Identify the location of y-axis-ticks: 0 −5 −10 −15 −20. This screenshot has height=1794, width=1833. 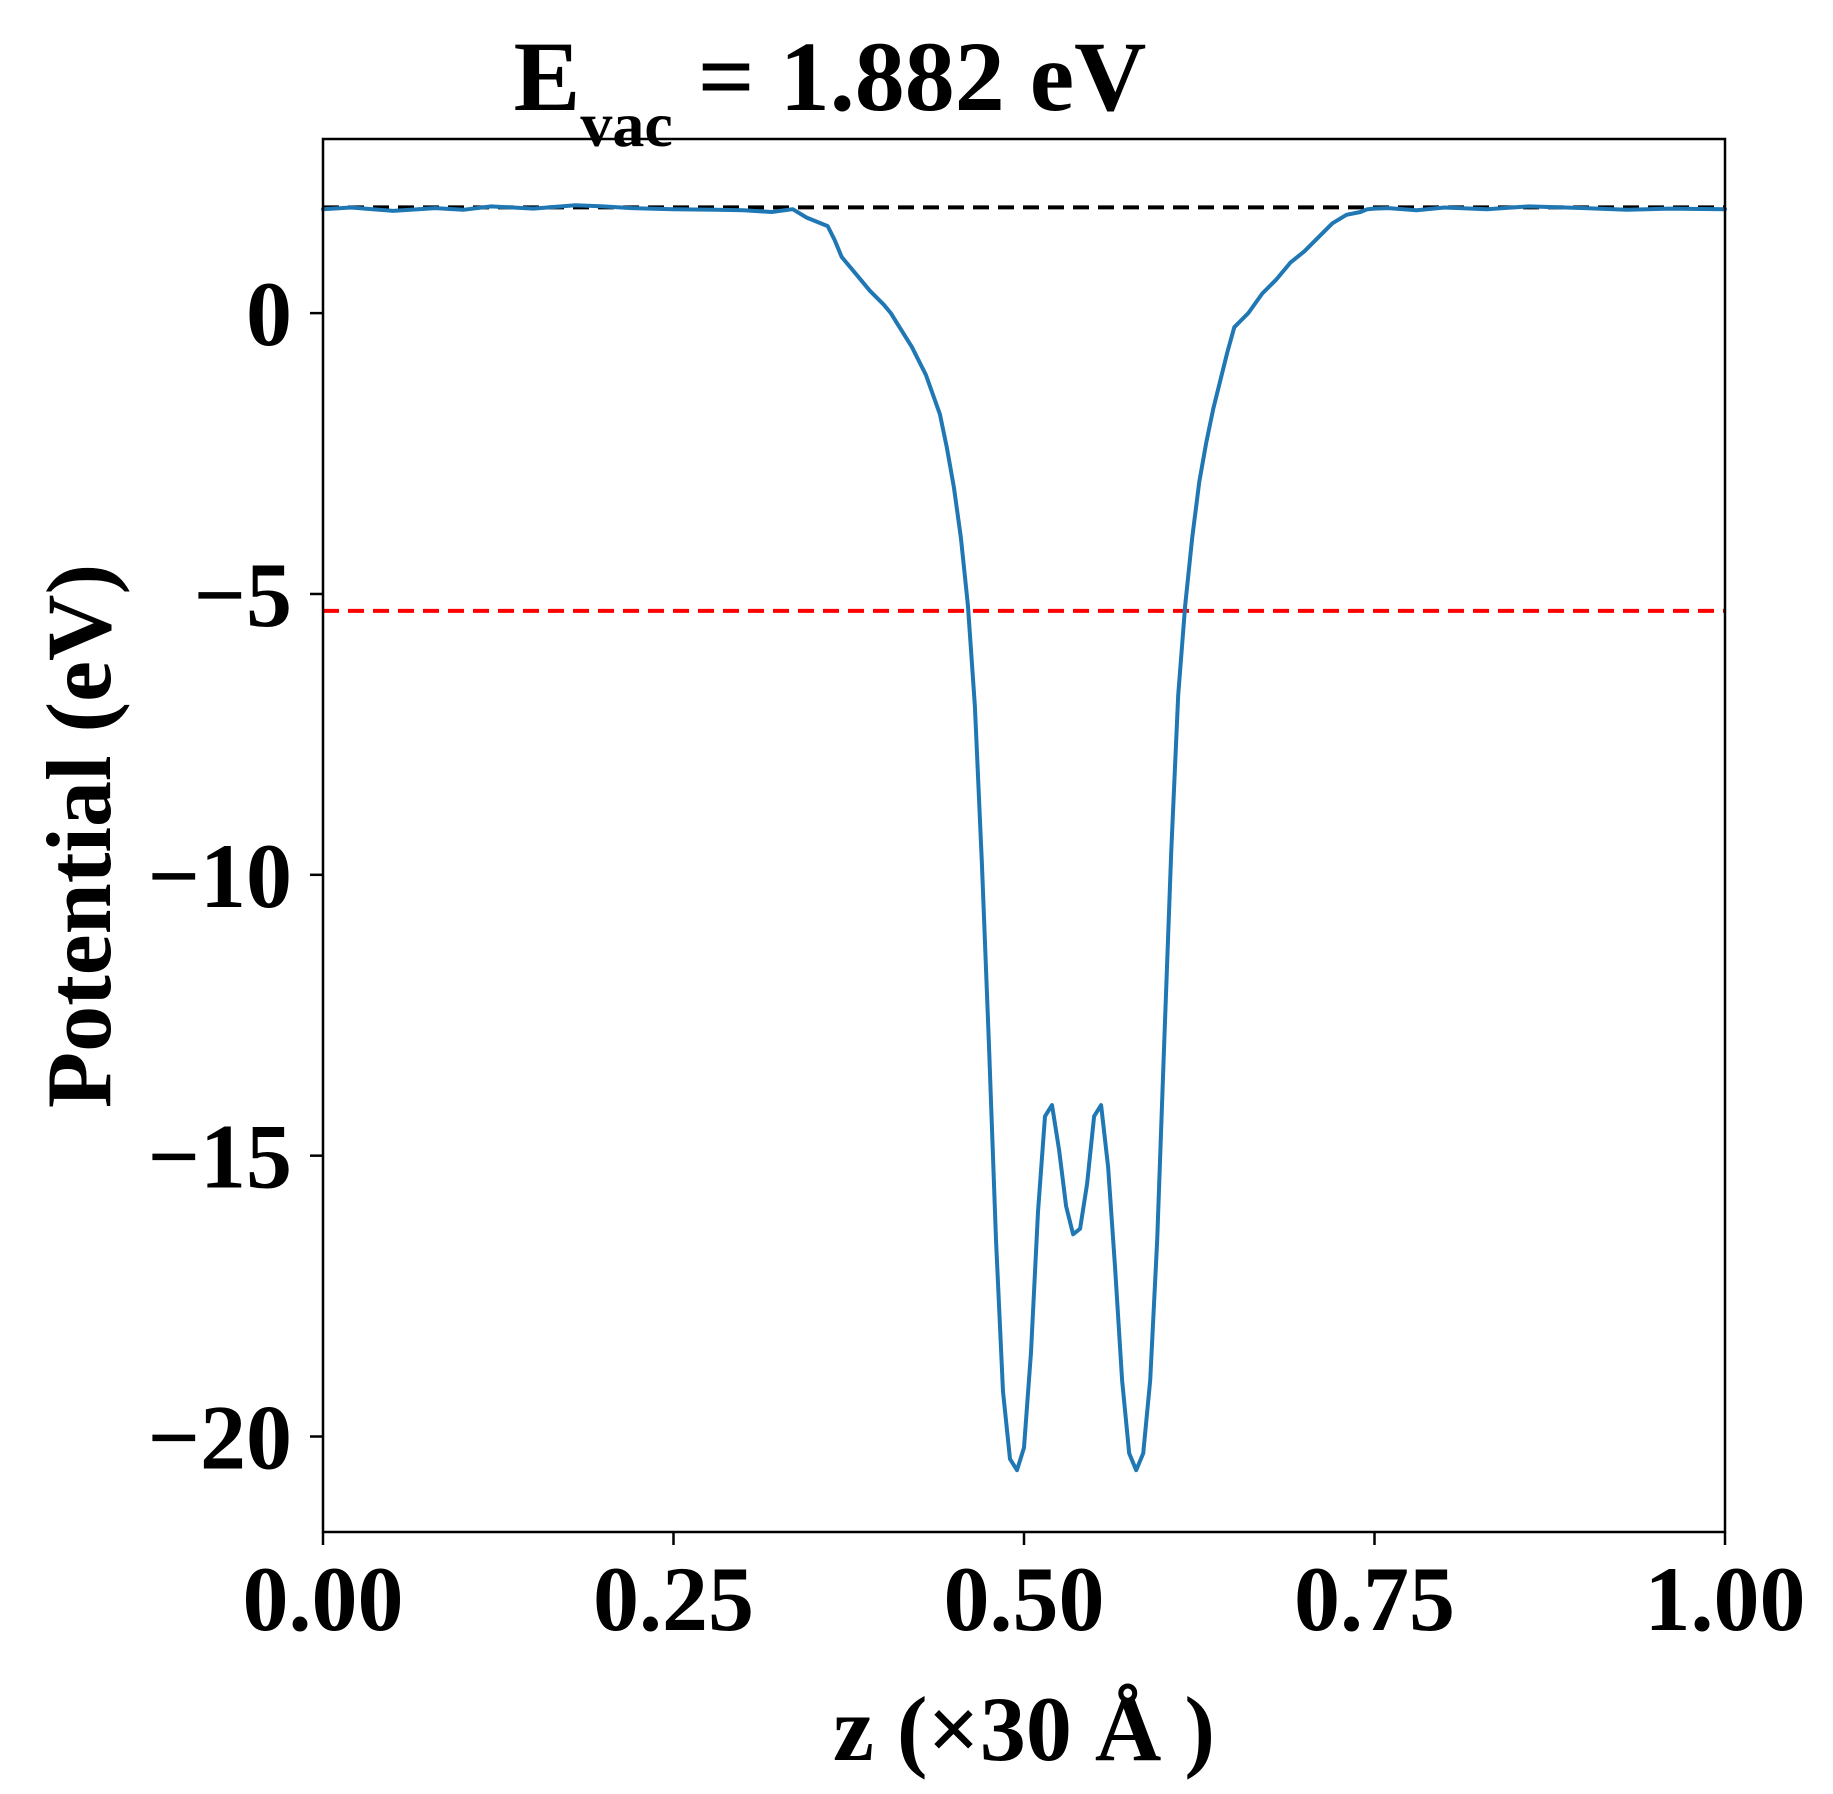
(235, 876).